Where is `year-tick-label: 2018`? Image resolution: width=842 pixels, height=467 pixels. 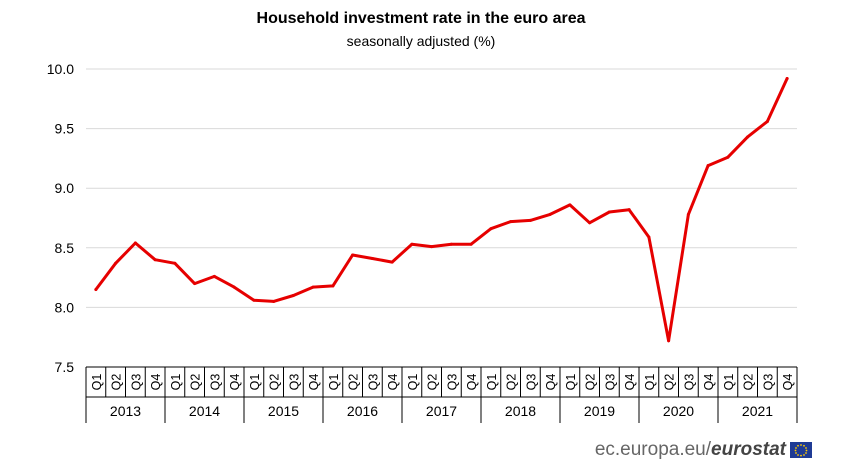 year-tick-label: 2018 is located at coordinates (520, 411).